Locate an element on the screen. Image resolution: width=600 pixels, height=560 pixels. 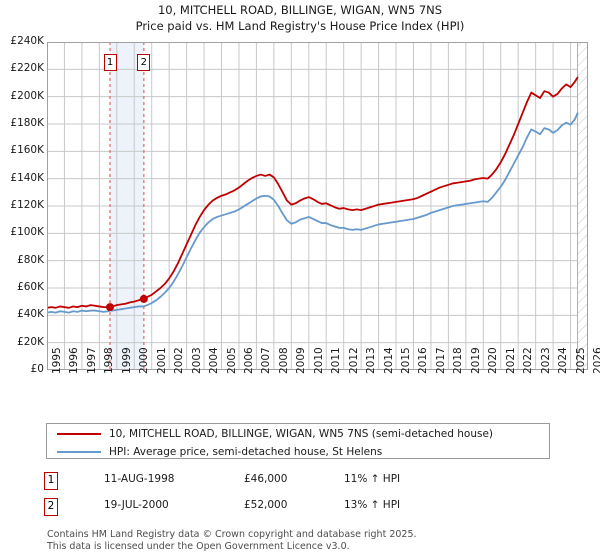
y-tick-label: £240K is located at coordinates (27, 41).